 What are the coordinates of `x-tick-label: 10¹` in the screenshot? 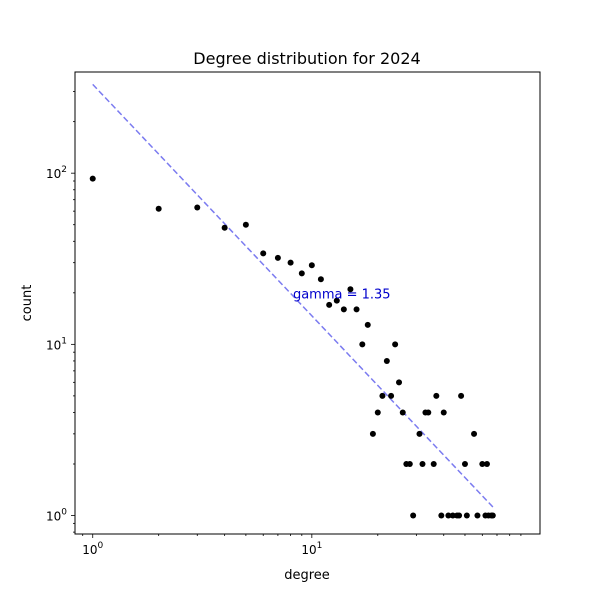 It's located at (311, 549).